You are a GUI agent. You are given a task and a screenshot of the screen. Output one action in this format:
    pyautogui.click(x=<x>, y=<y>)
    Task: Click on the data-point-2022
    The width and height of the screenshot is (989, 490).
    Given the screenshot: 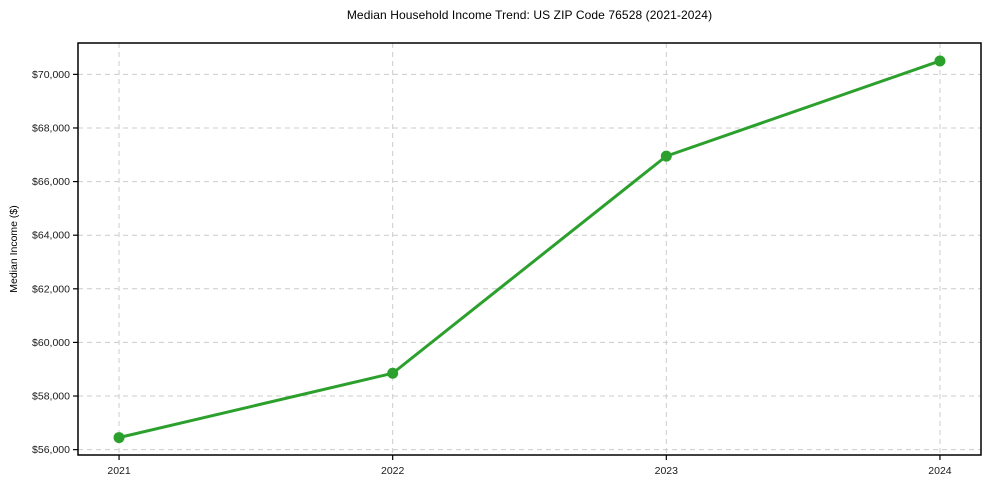 What is the action you would take?
    pyautogui.click(x=393, y=373)
    